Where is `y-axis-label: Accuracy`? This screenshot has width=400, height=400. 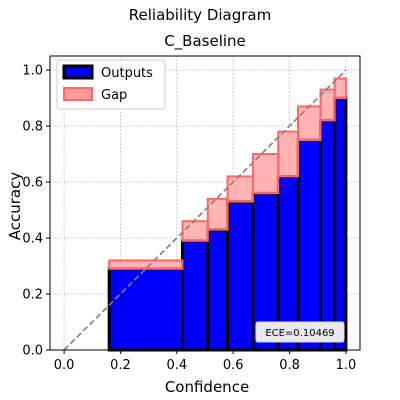
y-axis-label: Accuracy is located at coordinates (15, 206).